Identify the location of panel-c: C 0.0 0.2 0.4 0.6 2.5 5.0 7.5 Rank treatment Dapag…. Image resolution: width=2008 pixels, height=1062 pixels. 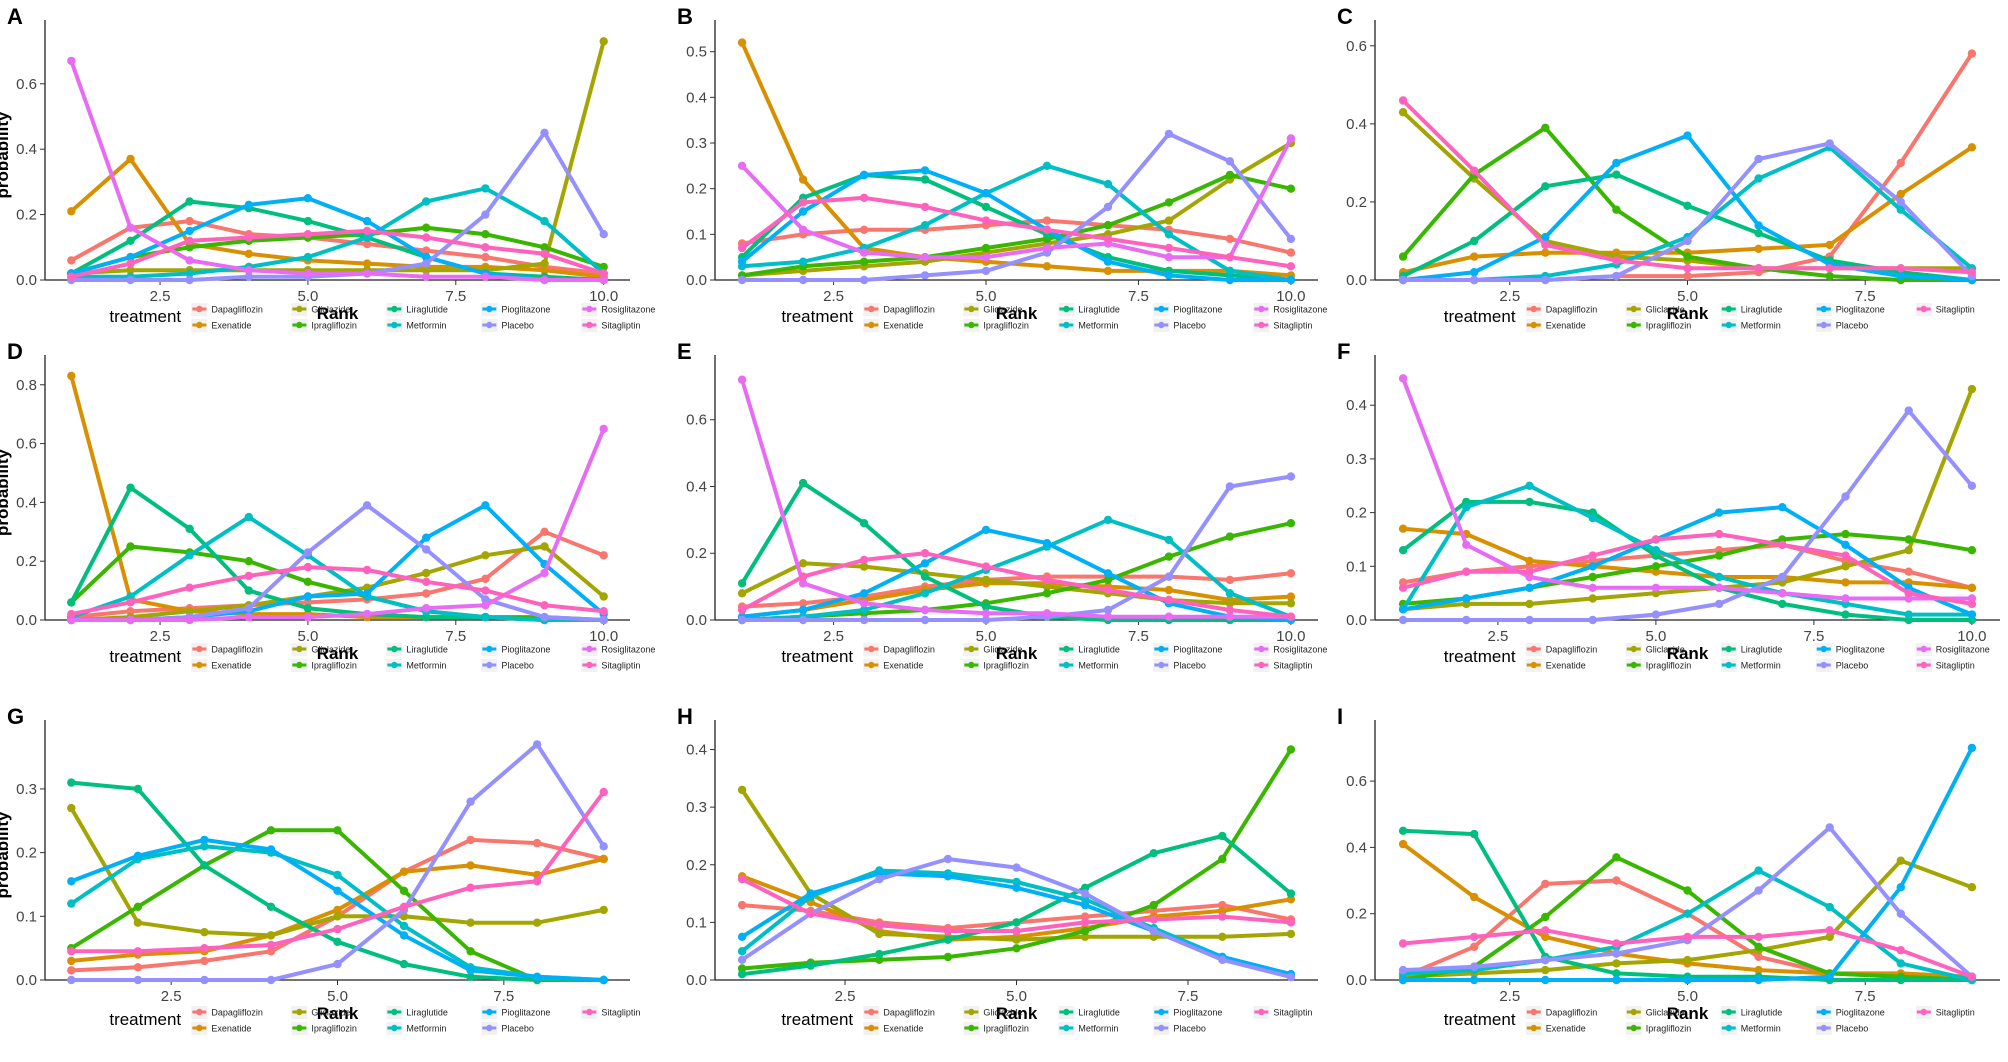
(1668, 168).